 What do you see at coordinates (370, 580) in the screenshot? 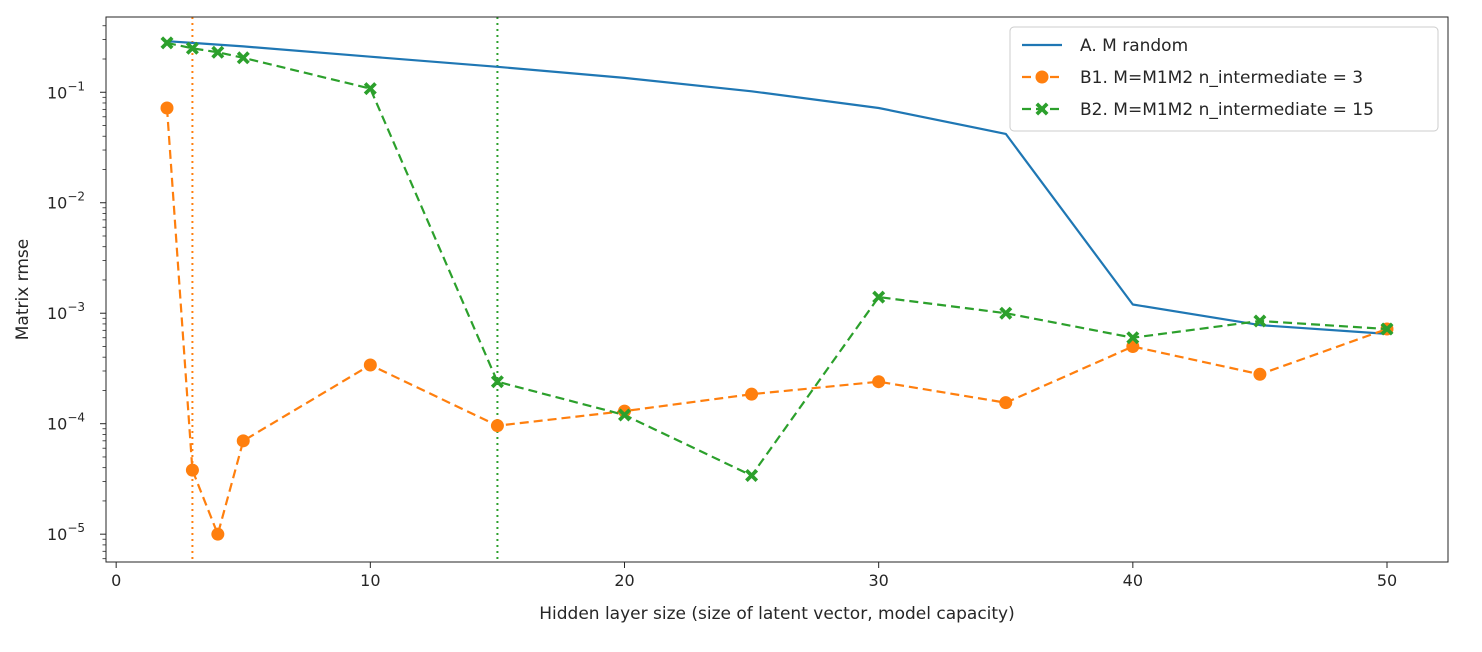
I see `x-tick-label: 10` at bounding box center [370, 580].